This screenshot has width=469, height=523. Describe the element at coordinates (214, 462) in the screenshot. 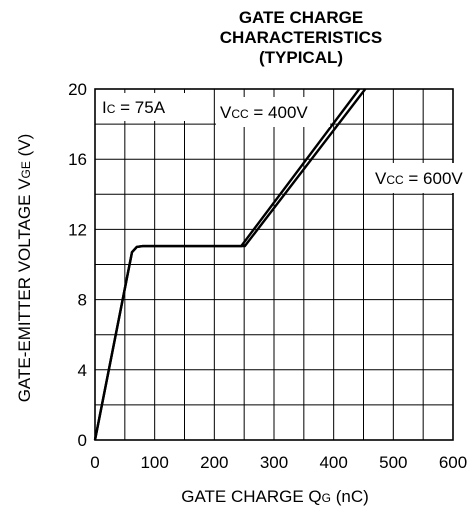

I see `x-tick-label-200: 200` at that location.